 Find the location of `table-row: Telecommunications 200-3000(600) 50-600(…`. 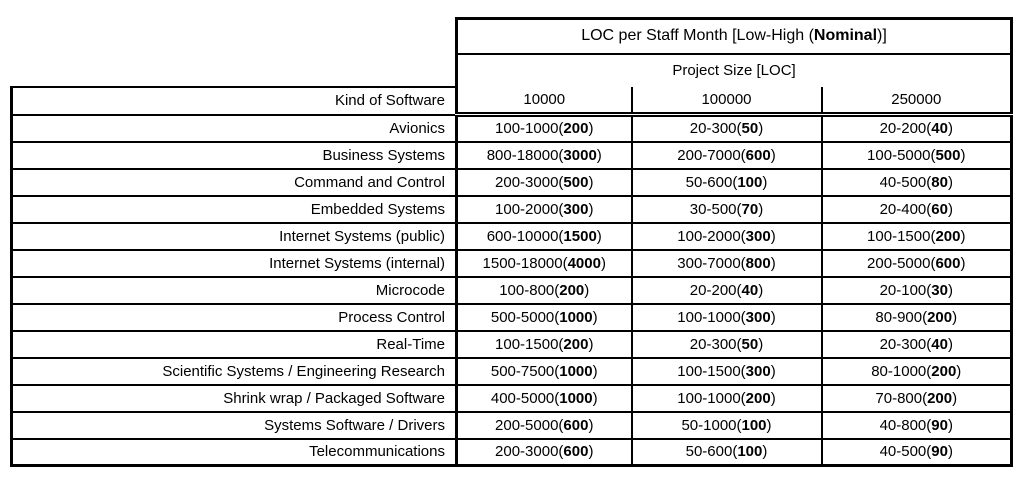

table-row: Telecommunications 200-3000(600) 50-600(… is located at coordinates (512, 452).